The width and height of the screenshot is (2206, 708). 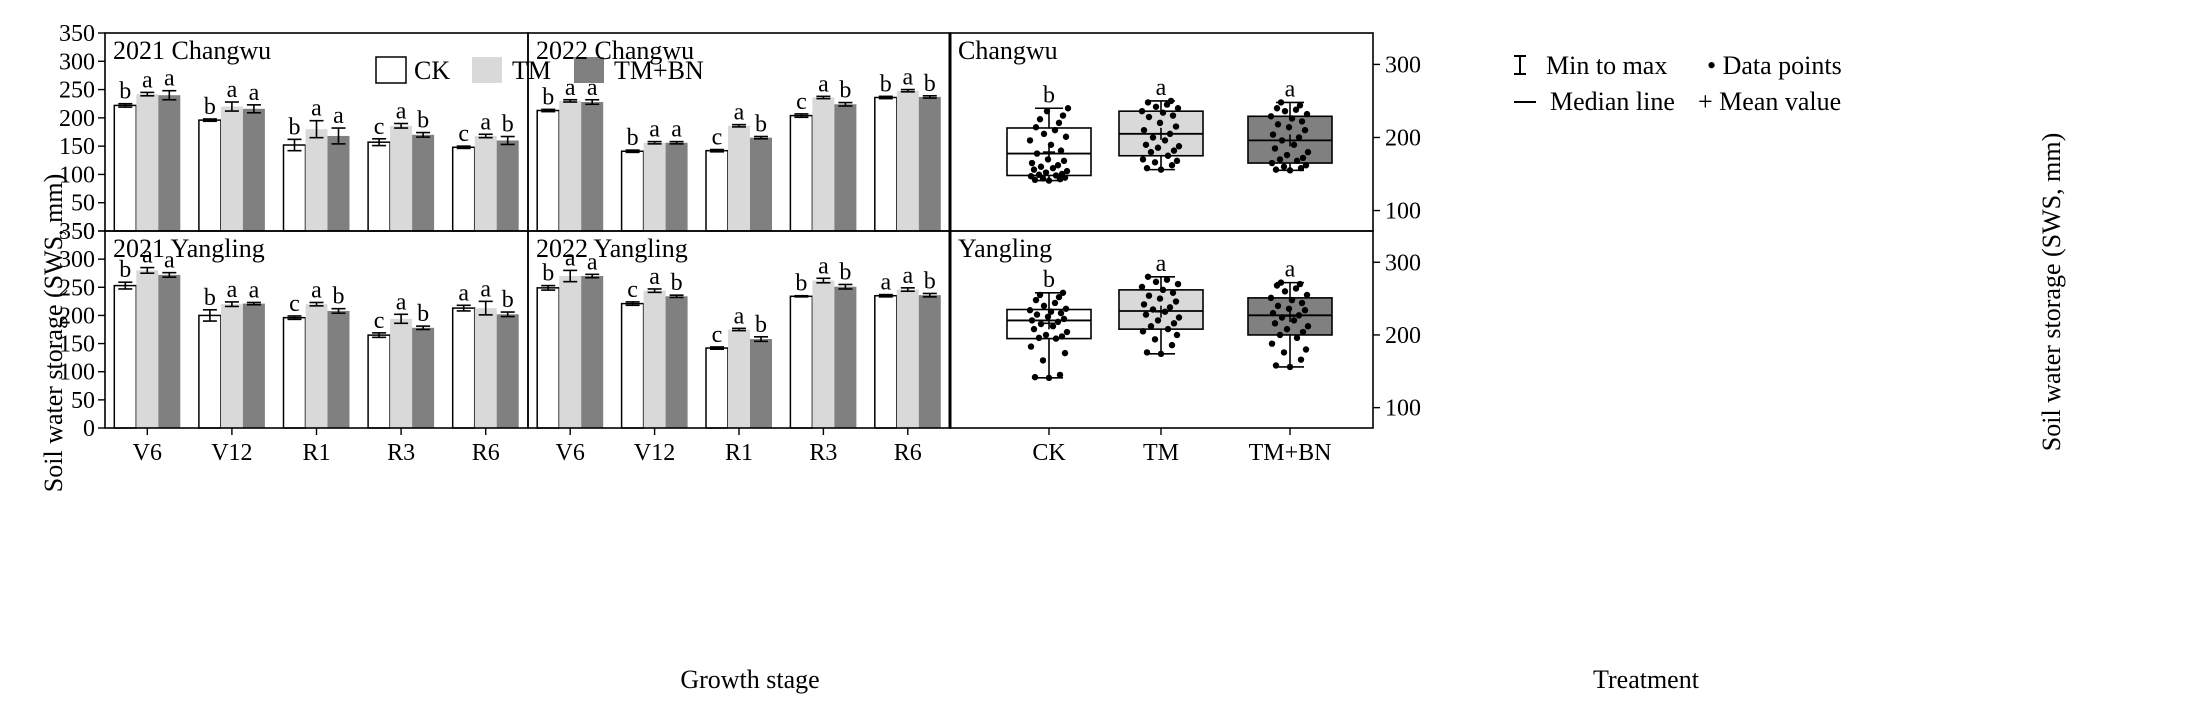 What do you see at coordinates (485, 368) in the screenshot?
I see `bar-tm-r6` at bounding box center [485, 368].